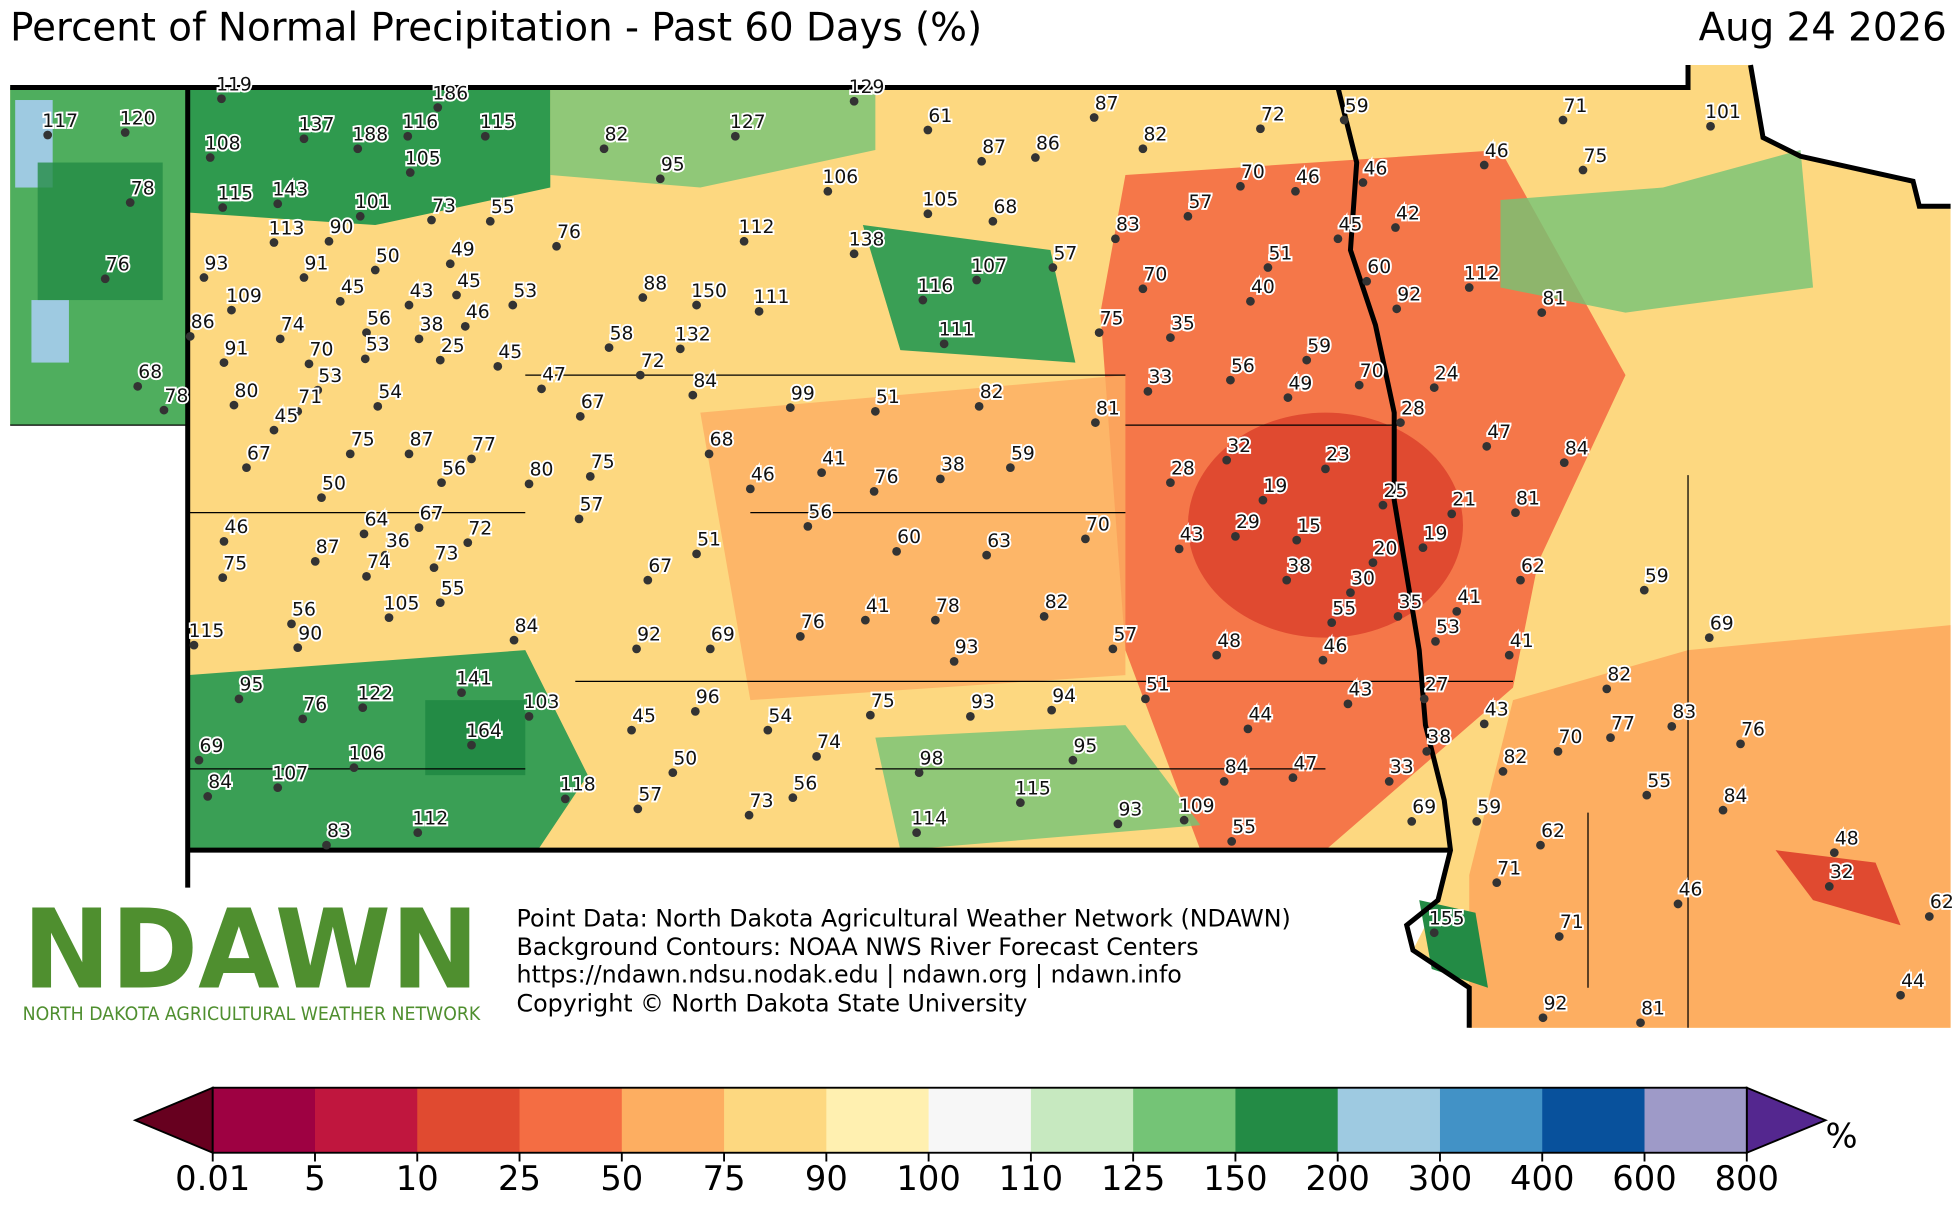 The image size is (1957, 1209). Describe the element at coordinates (542, 470) in the screenshot. I see `station-value: 80` at that location.